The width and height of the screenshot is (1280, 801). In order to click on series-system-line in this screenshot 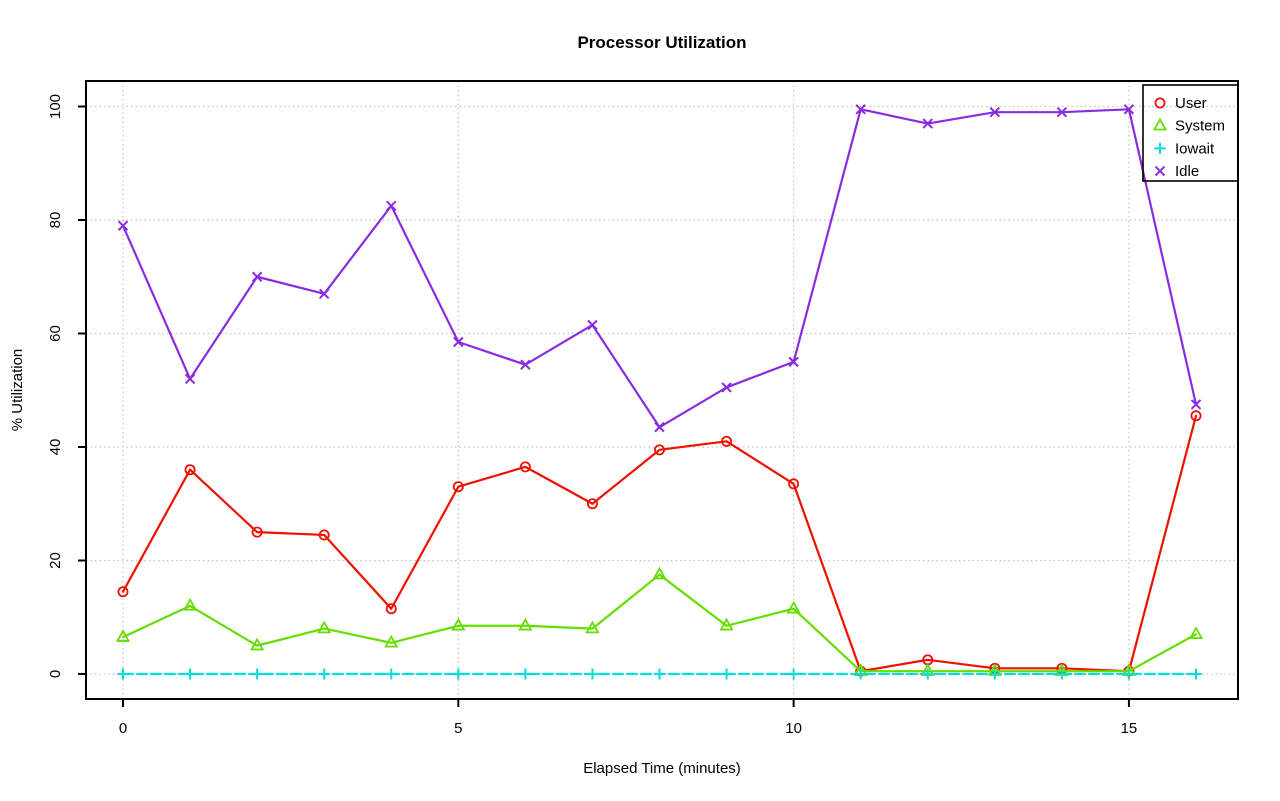, I will do `click(659, 623)`.